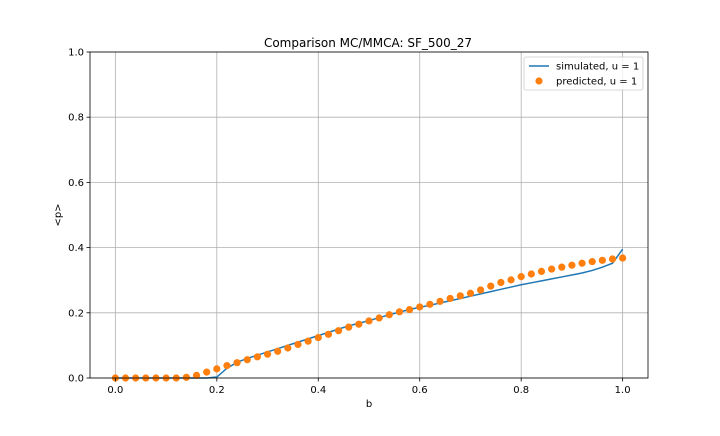 This screenshot has height=436, width=720. What do you see at coordinates (76, 118) in the screenshot?
I see `y-tick-label: 0.8` at bounding box center [76, 118].